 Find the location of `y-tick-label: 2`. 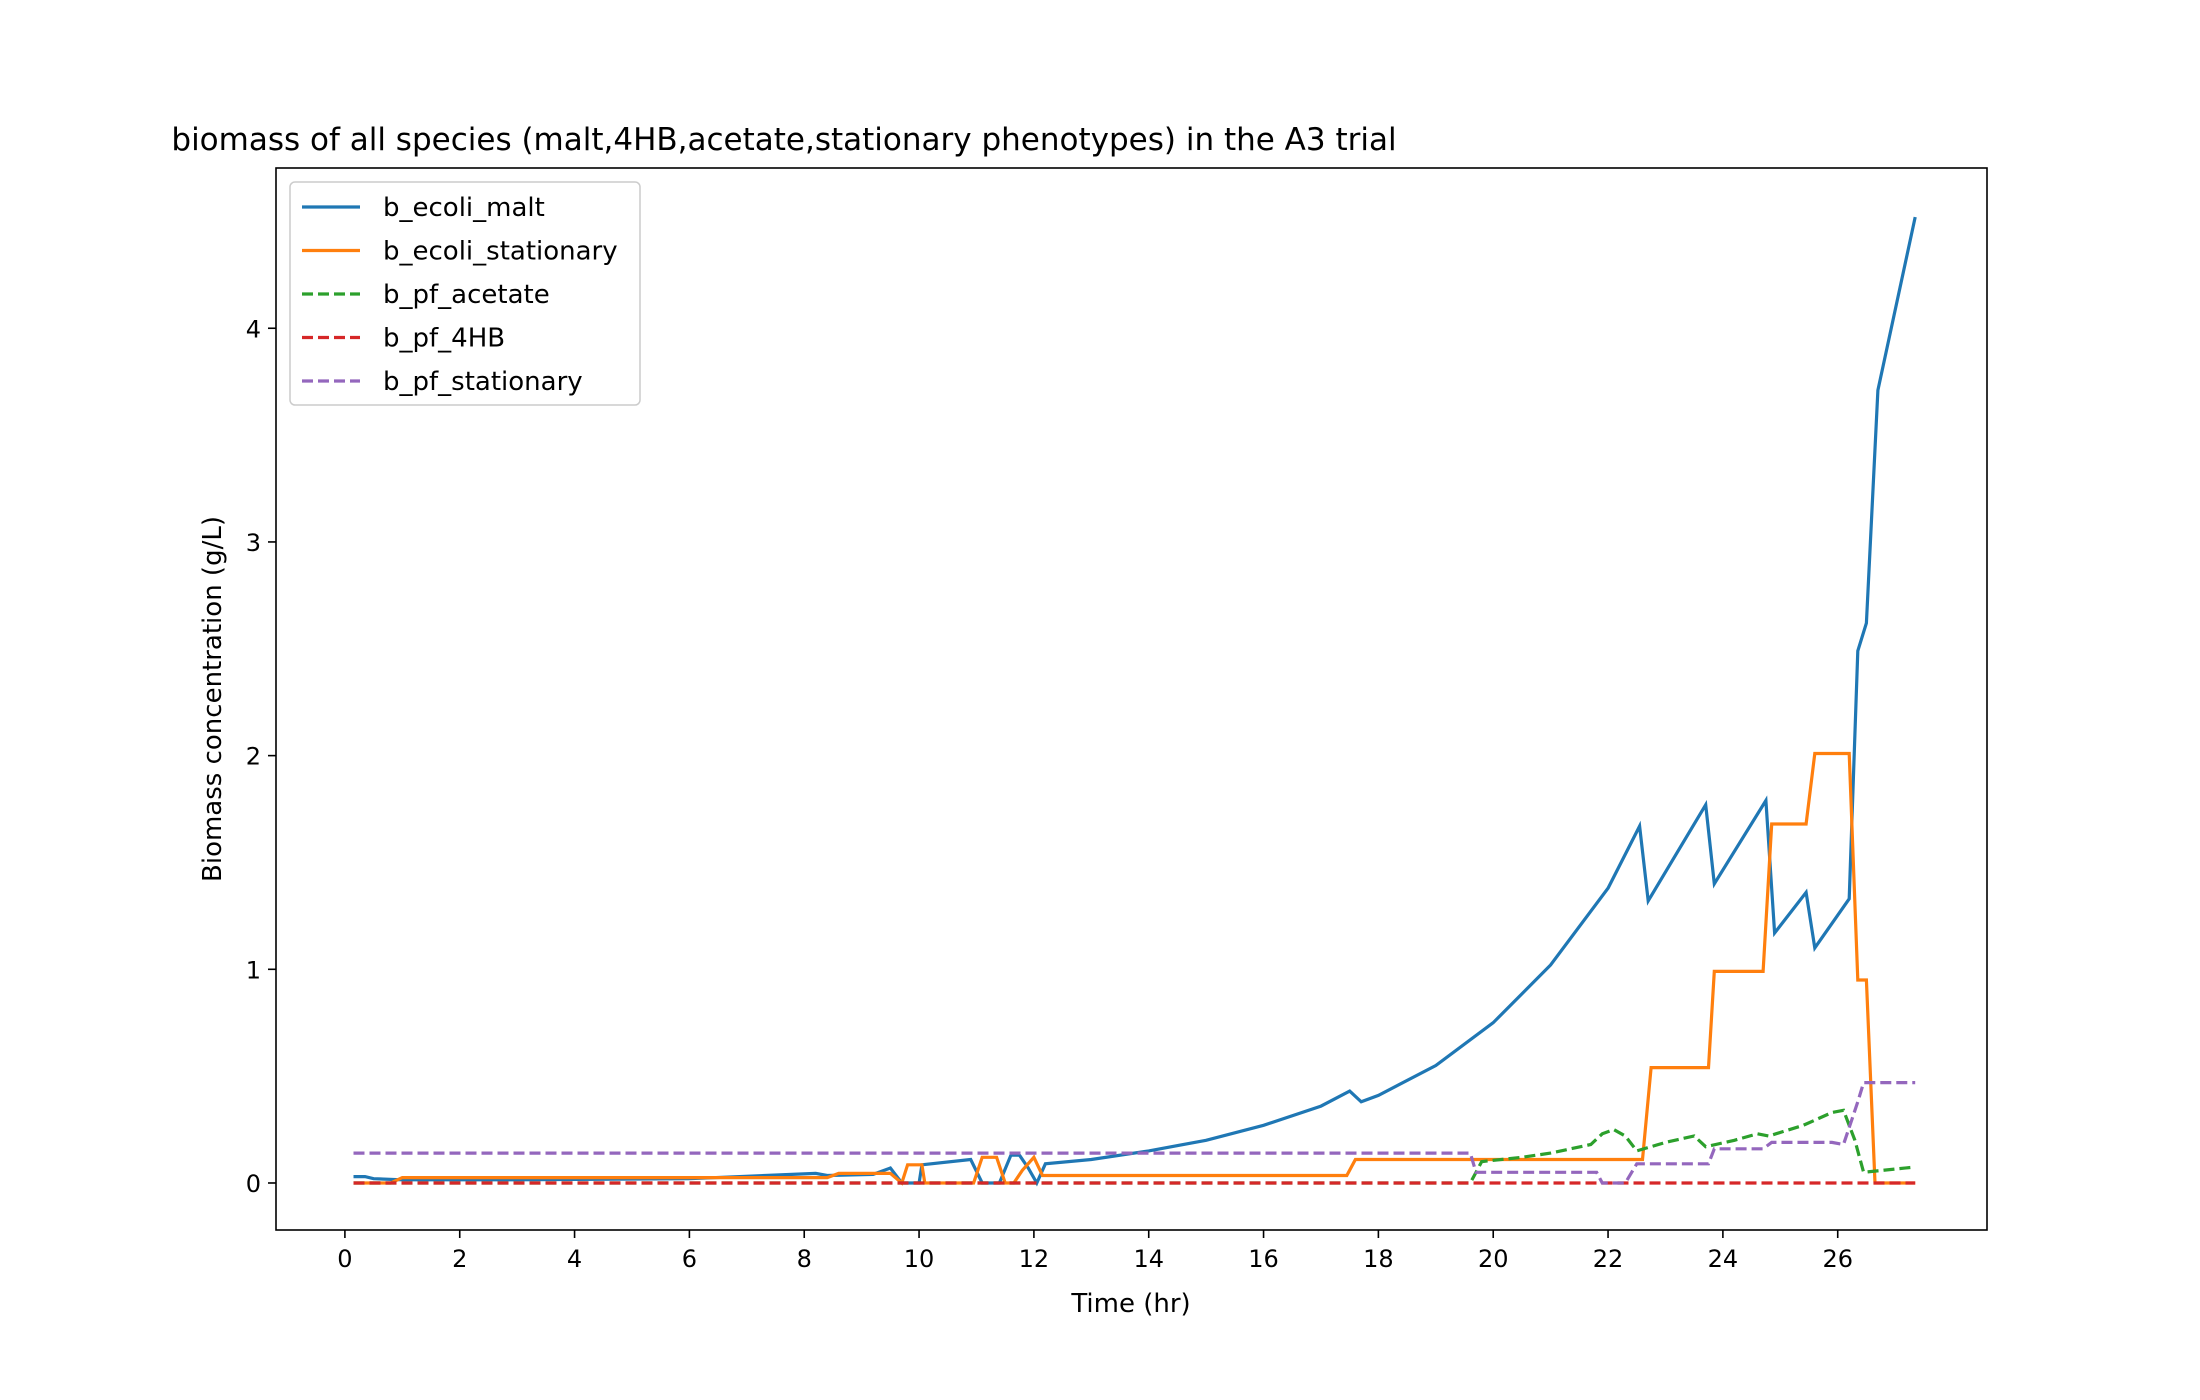

y-tick-label: 2 is located at coordinates (253, 757).